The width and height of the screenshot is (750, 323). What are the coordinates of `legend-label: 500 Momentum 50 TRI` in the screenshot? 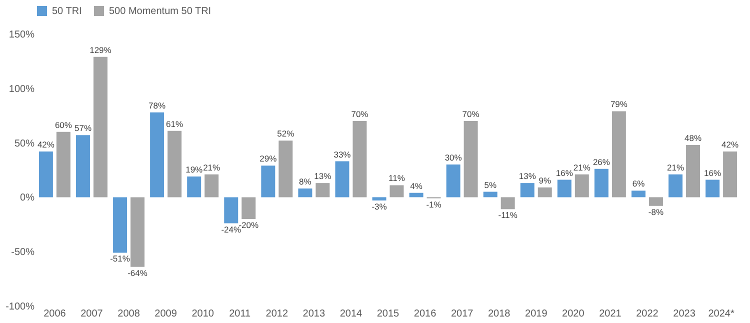 It's located at (160, 11).